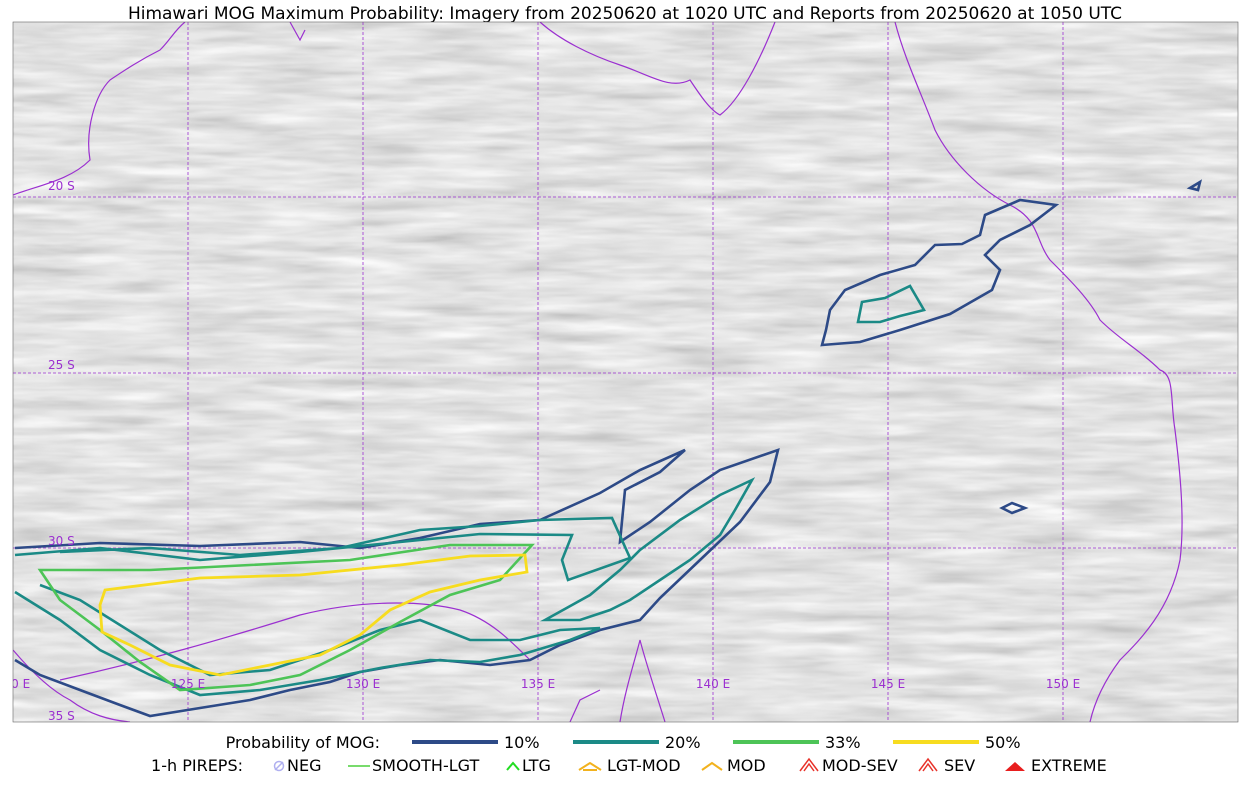 This screenshot has width=1250, height=786. I want to click on legend-entry: EXTREME, so click(1069, 765).